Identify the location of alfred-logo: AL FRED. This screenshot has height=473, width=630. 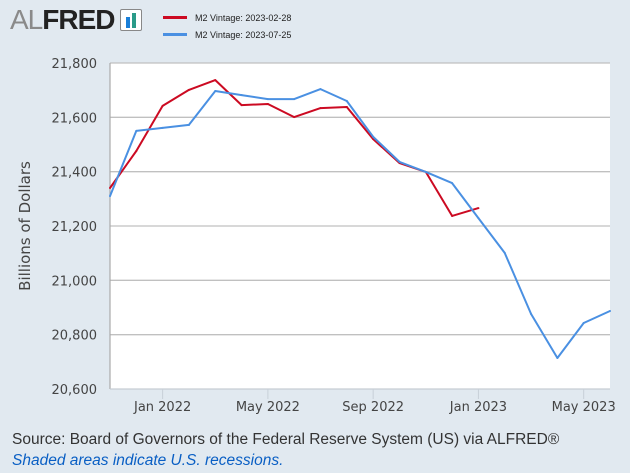
(76, 19).